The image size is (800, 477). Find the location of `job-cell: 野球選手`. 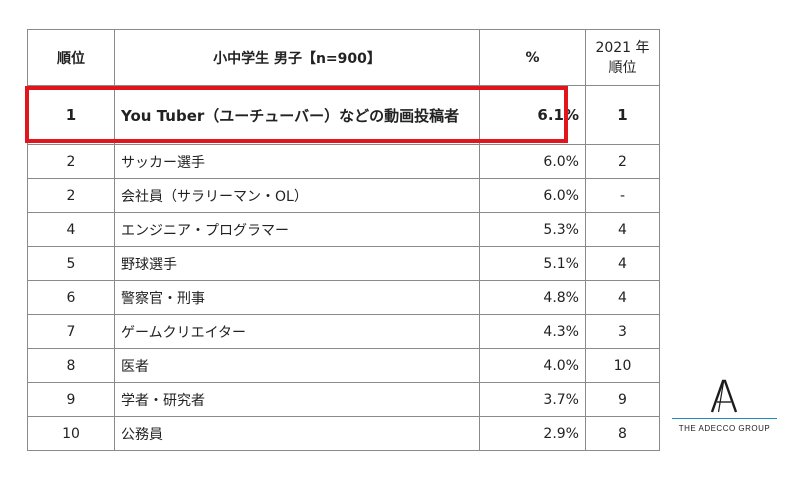

job-cell: 野球選手 is located at coordinates (297, 263).